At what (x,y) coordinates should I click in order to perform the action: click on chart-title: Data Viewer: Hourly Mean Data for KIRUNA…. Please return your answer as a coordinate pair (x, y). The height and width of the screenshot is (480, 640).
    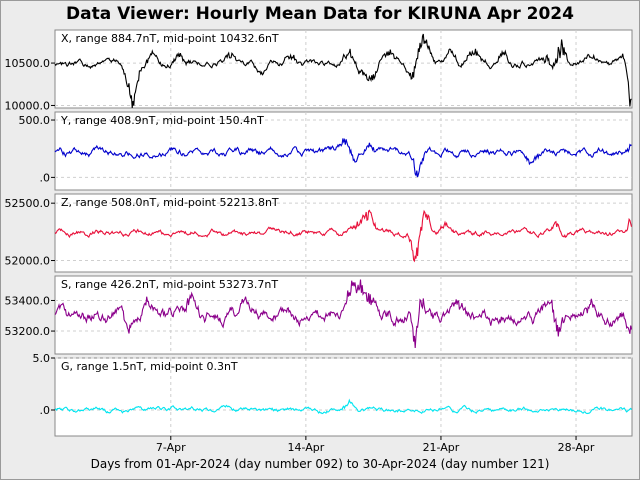
    Looking at the image, I should click on (320, 14).